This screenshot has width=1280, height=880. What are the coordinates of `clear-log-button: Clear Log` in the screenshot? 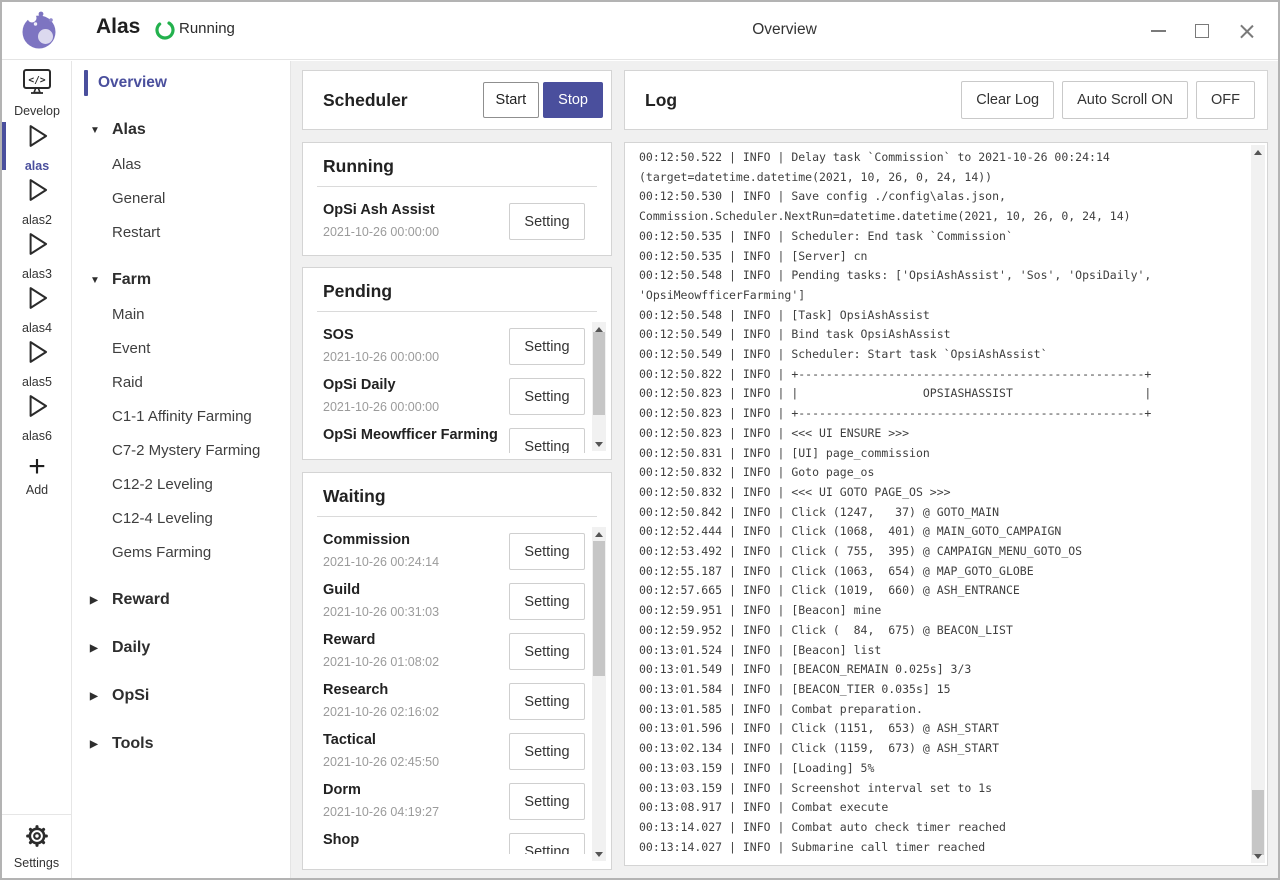 It's located at (1008, 100).